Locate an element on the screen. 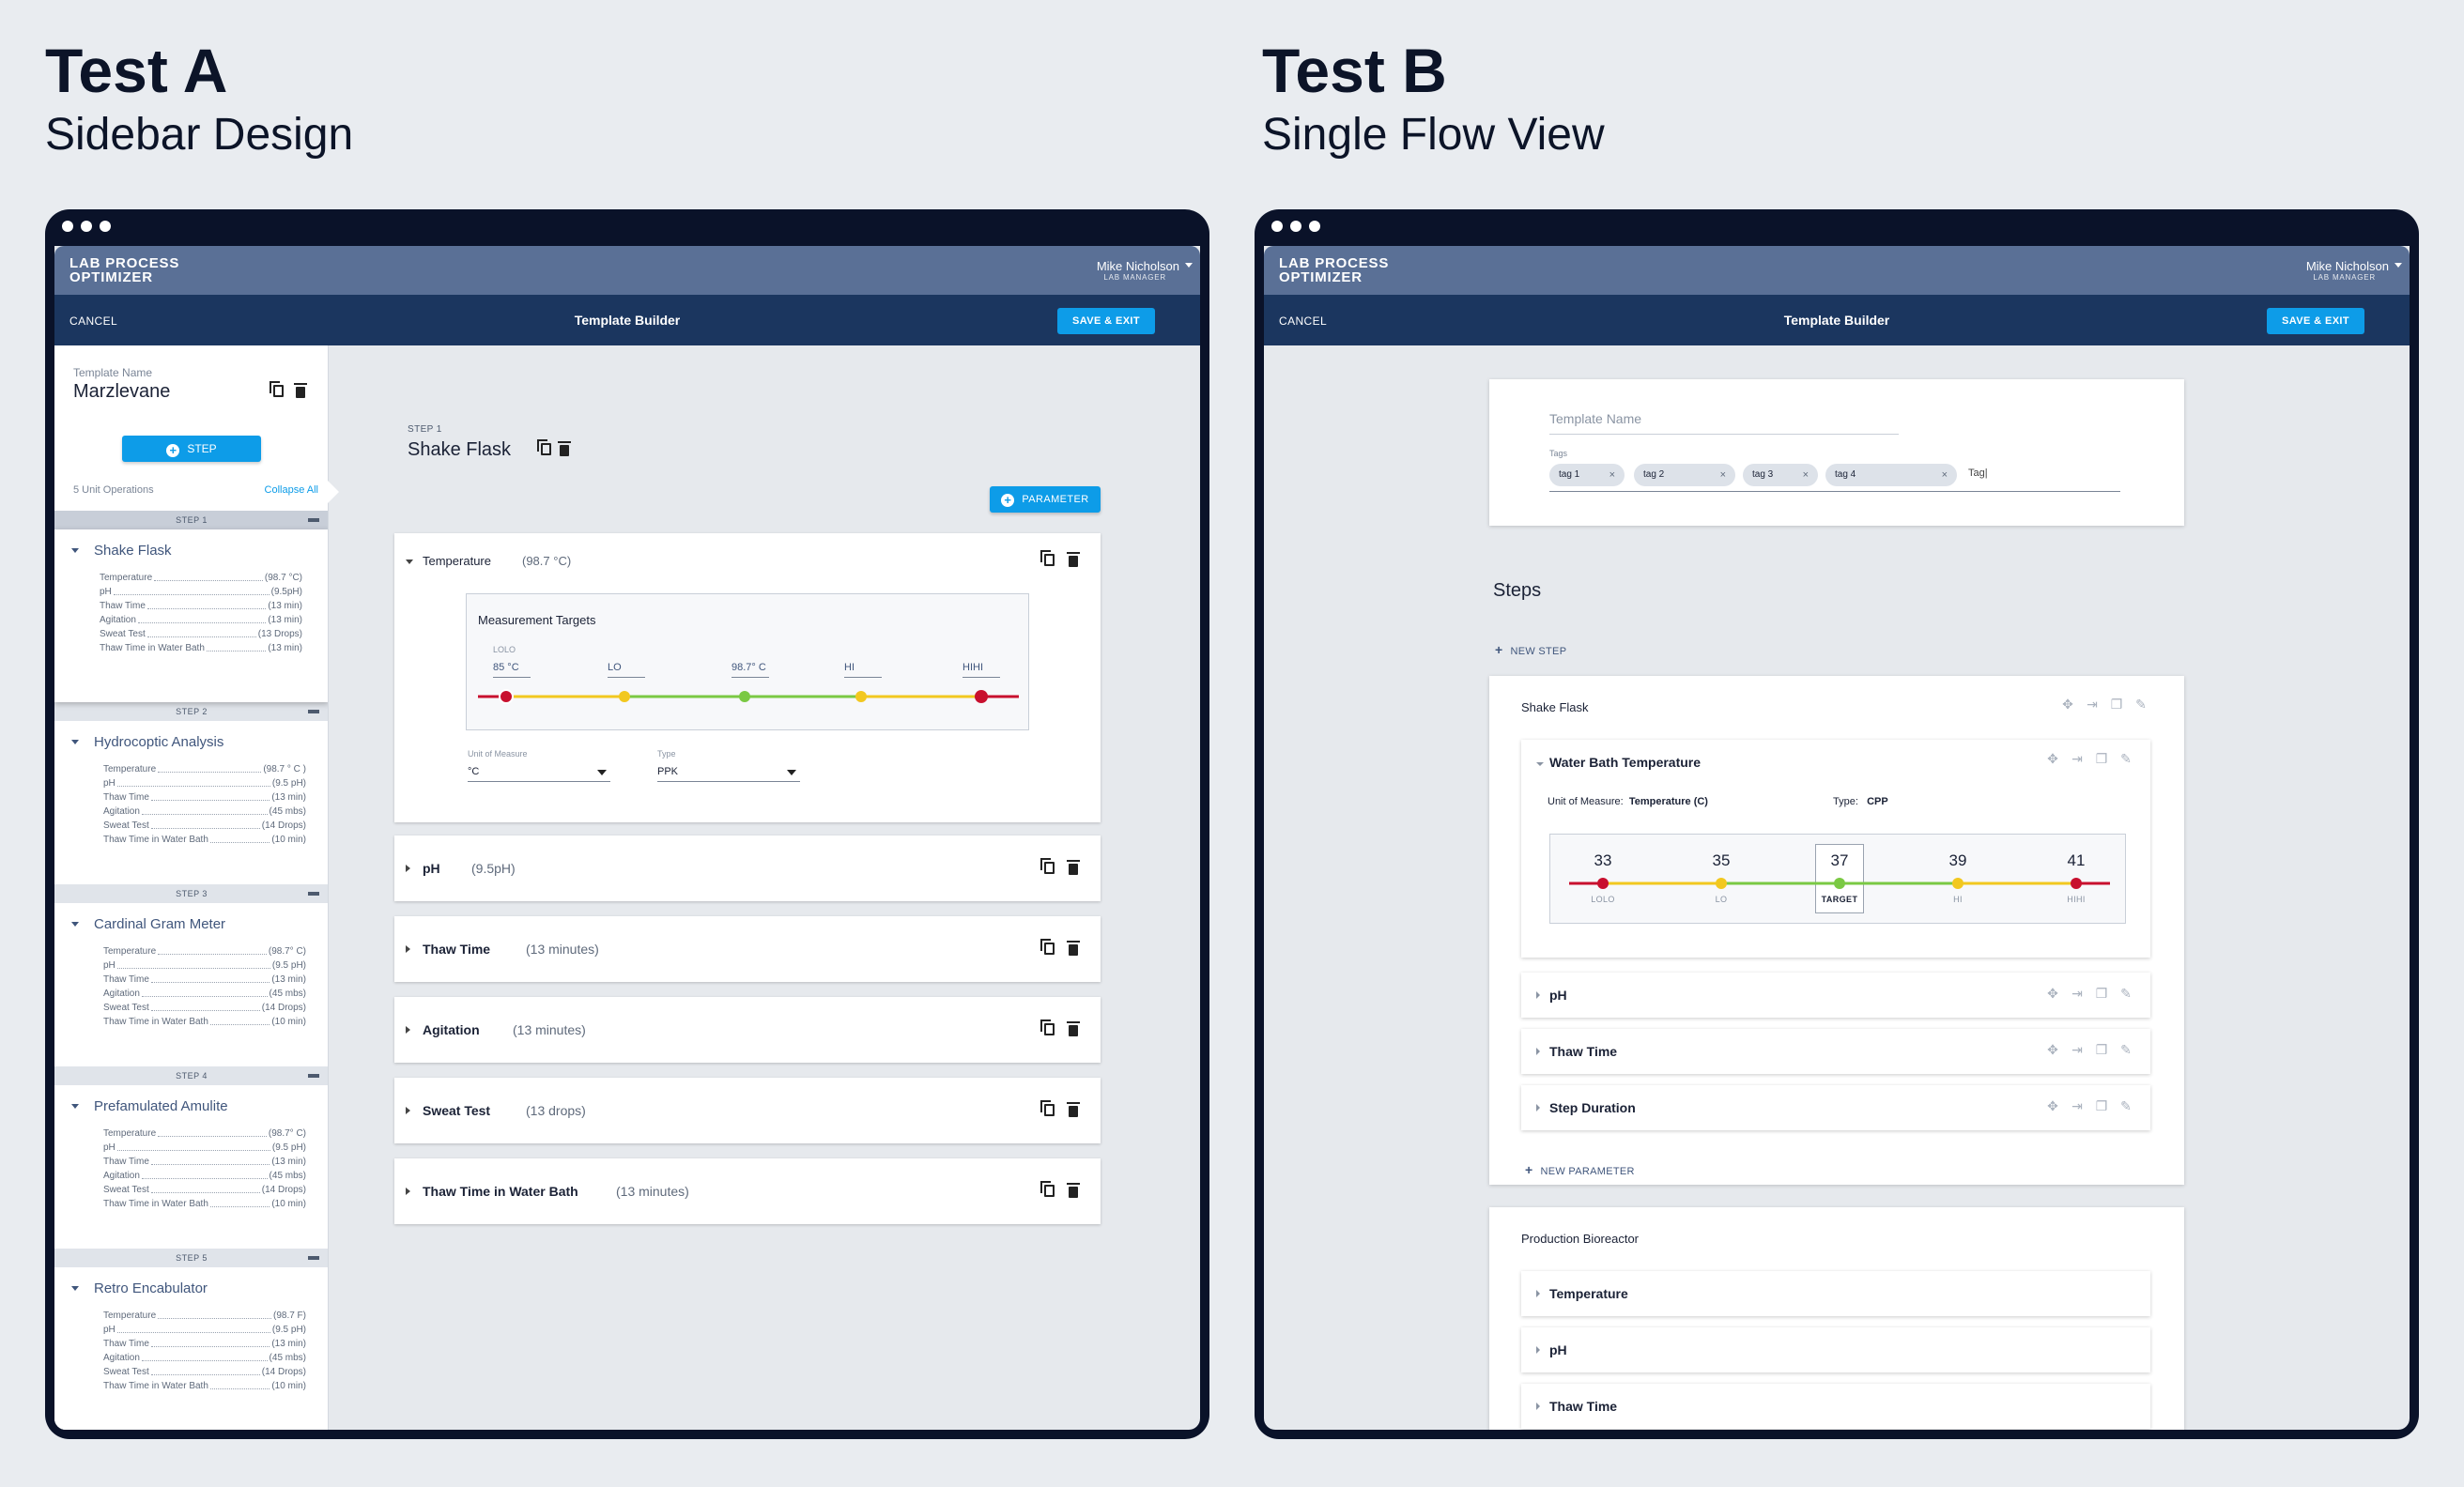 Image resolution: width=2464 pixels, height=1487 pixels. tag-chip: tag 4 × is located at coordinates (1891, 475).